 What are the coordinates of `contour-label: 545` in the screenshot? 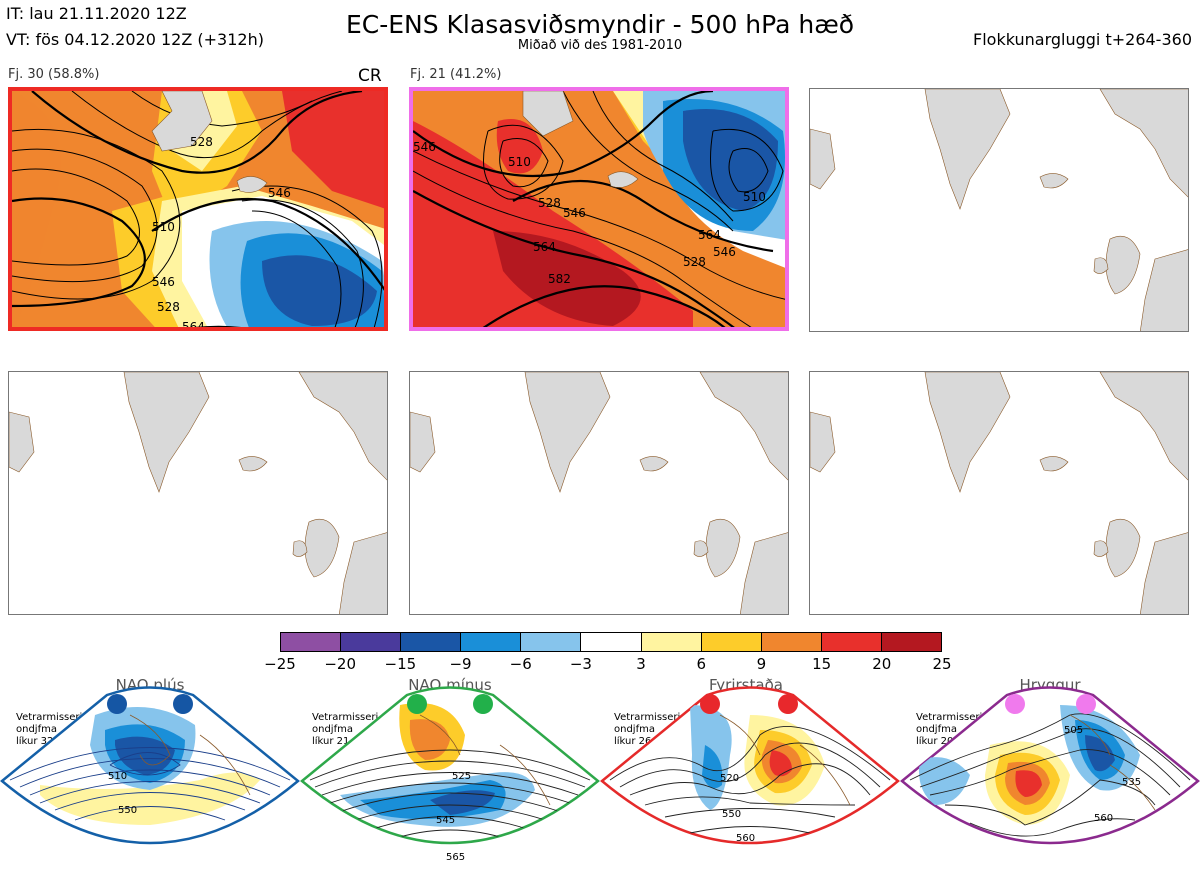 It's located at (445, 820).